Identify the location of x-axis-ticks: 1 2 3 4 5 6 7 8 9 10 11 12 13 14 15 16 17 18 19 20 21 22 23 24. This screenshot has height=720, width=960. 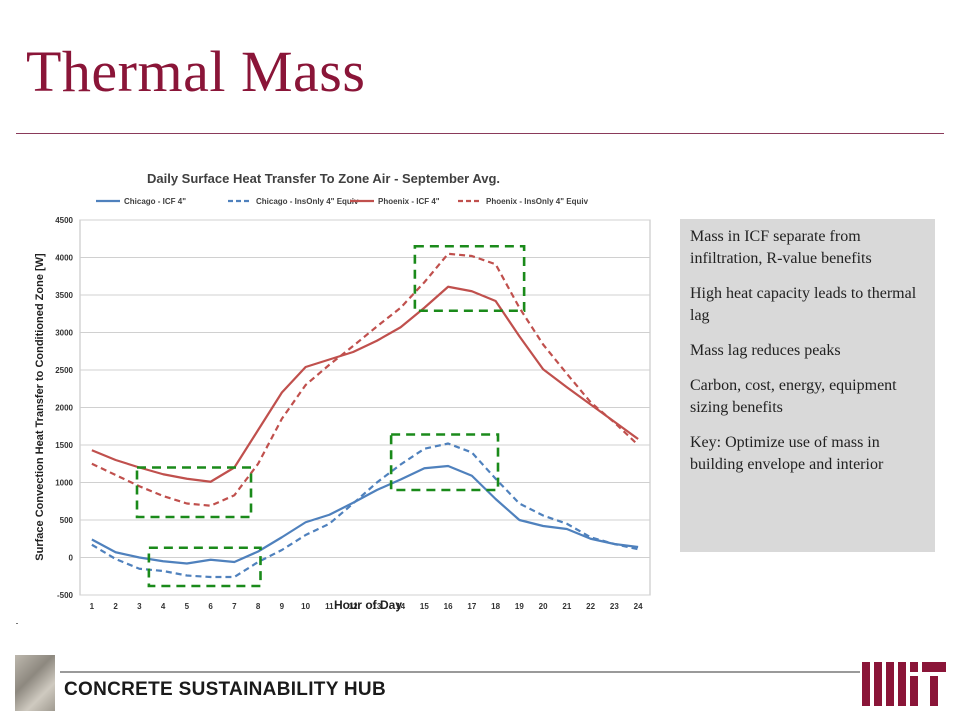
(366, 606).